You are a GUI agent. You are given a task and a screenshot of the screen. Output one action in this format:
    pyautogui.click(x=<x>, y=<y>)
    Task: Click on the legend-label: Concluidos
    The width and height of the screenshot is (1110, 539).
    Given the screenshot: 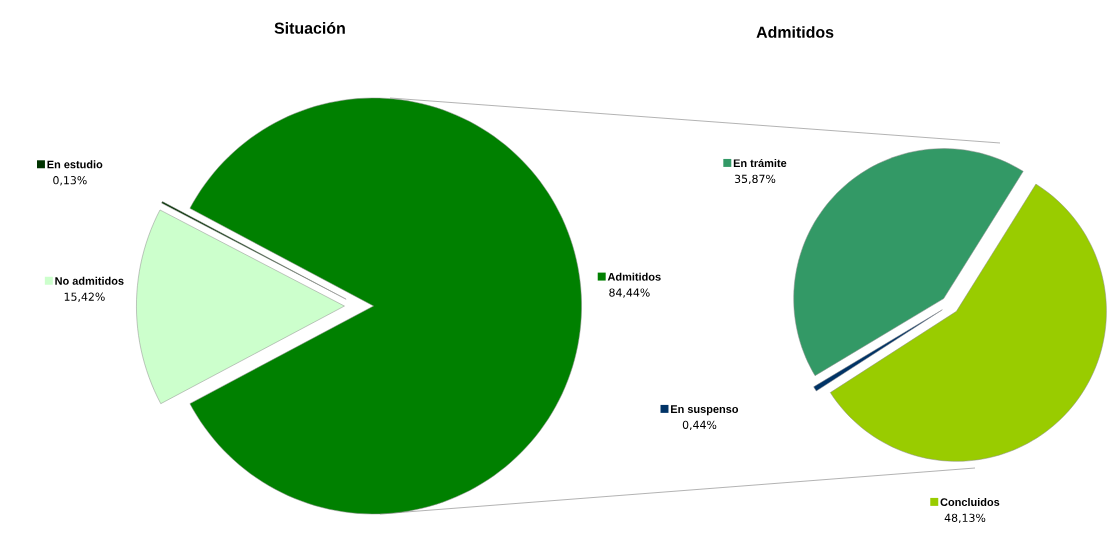 What is the action you would take?
    pyautogui.click(x=970, y=501)
    